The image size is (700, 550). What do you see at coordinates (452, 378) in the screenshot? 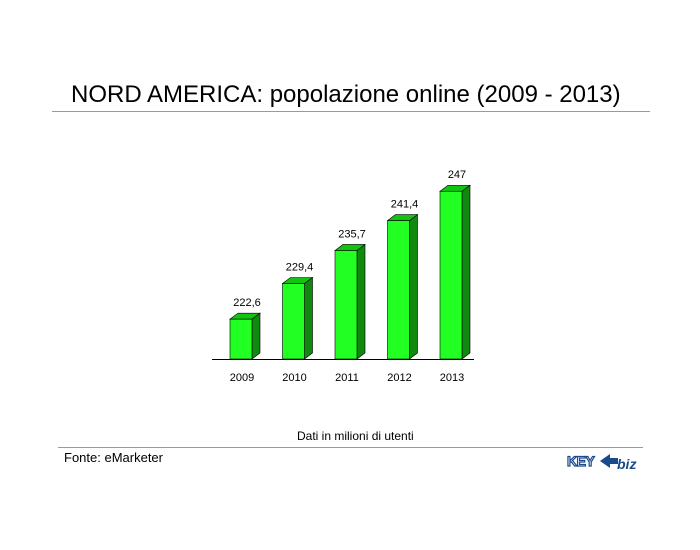
I see `x-tick-label: 2013` at bounding box center [452, 378].